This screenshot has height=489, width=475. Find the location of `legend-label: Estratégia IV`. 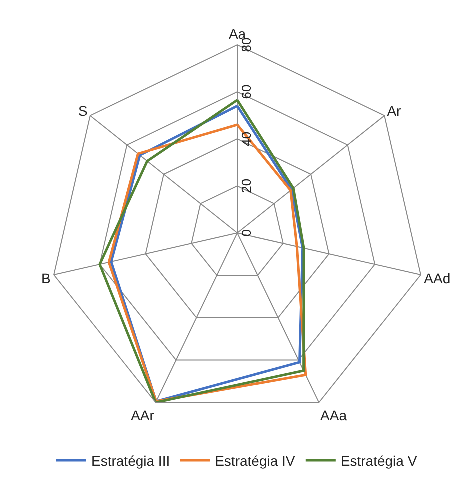

legend-label: Estratégia IV is located at coordinates (255, 460).